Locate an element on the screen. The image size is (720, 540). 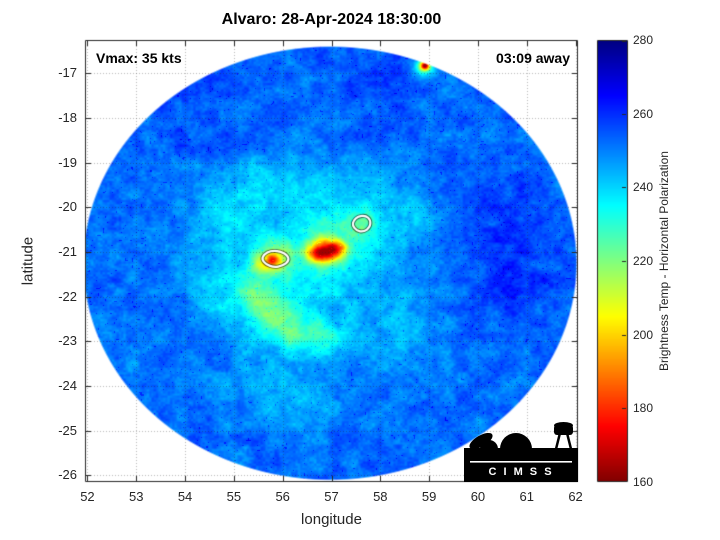
colorbar-tick-label: 260 is located at coordinates (643, 113).